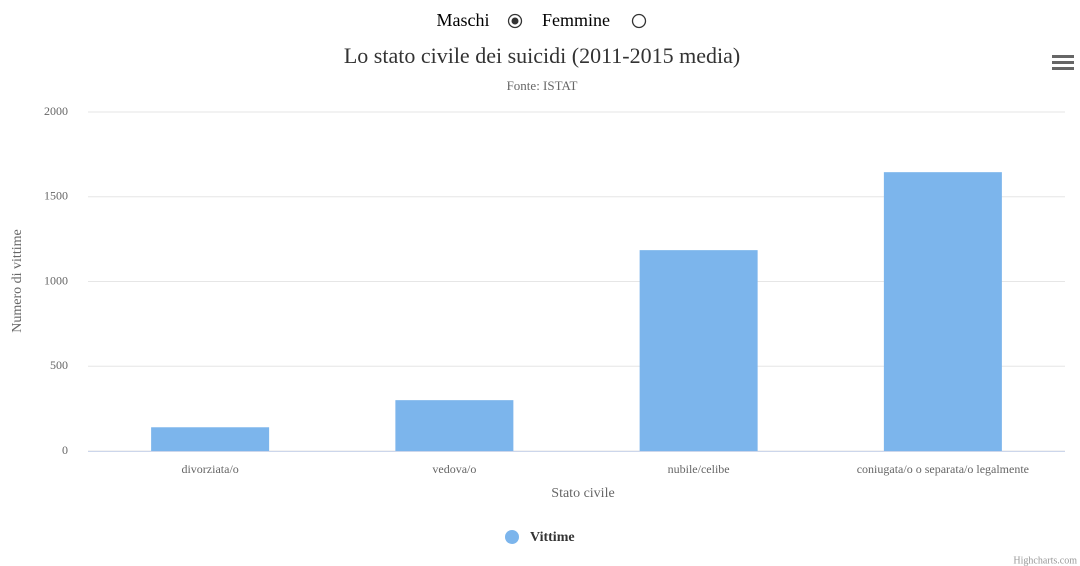 The height and width of the screenshot is (566, 1080). What do you see at coordinates (65, 450) in the screenshot?
I see `y-tick-label: 0` at bounding box center [65, 450].